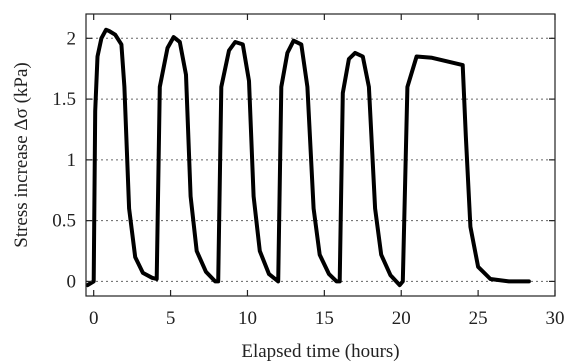 This screenshot has height=364, width=567. What do you see at coordinates (247, 318) in the screenshot?
I see `x-tick-label: 10` at bounding box center [247, 318].